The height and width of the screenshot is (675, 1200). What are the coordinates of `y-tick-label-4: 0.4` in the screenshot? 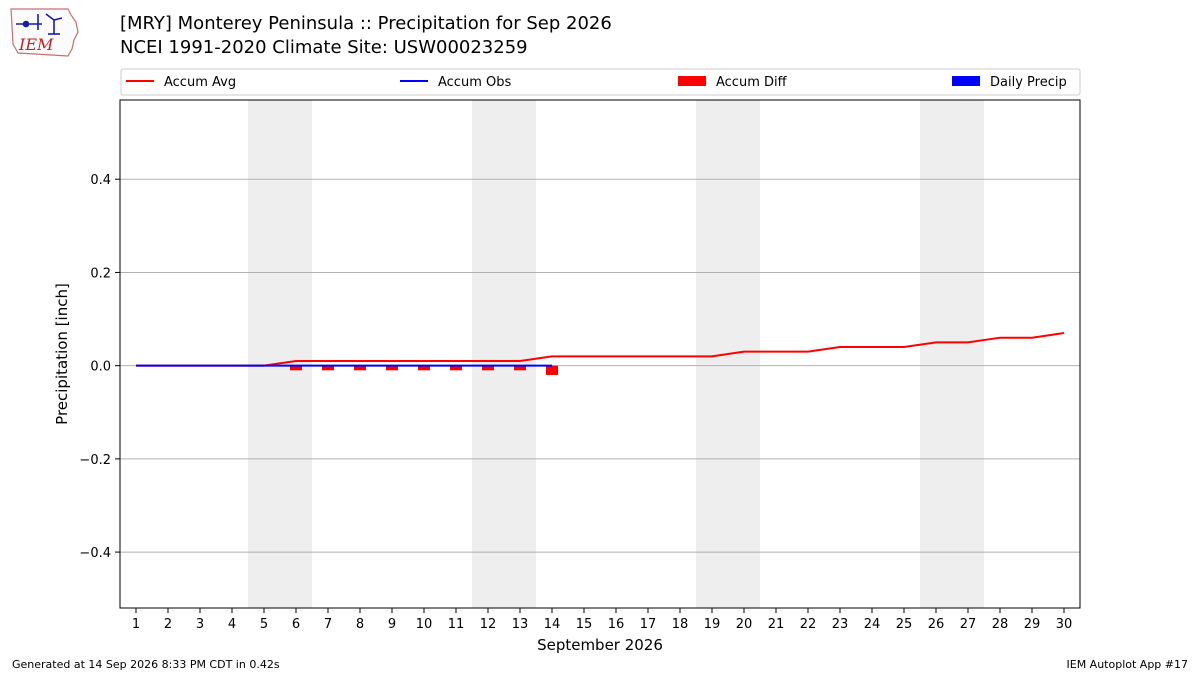 It's located at (100, 180).